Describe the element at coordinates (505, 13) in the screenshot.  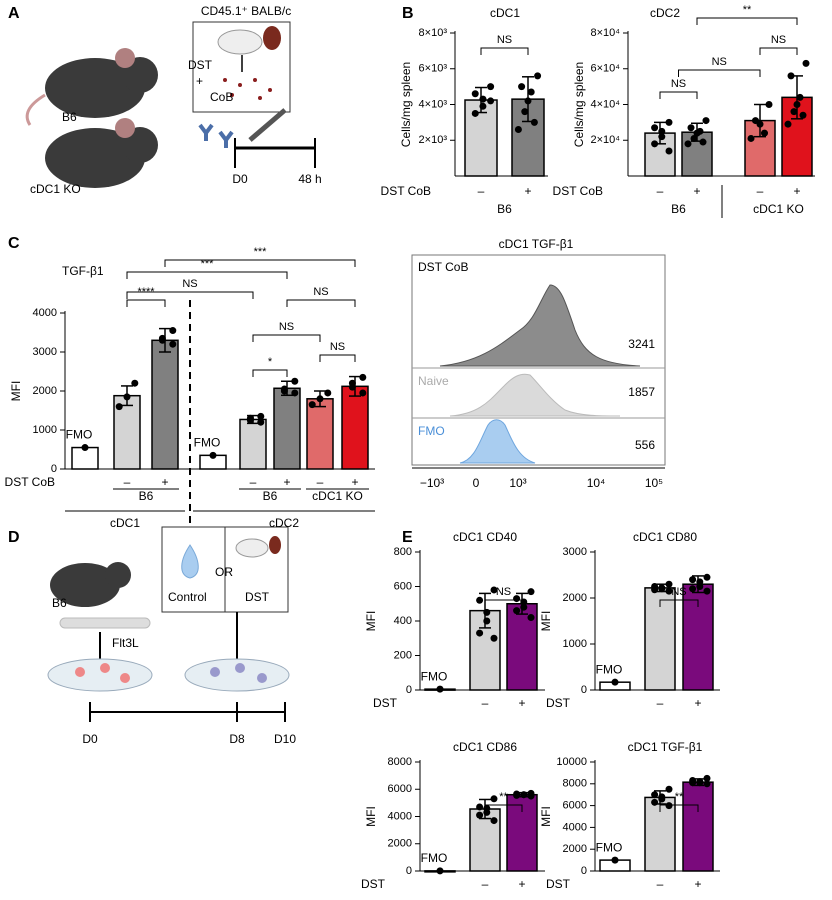
I see `chart-title: cDC1` at that location.